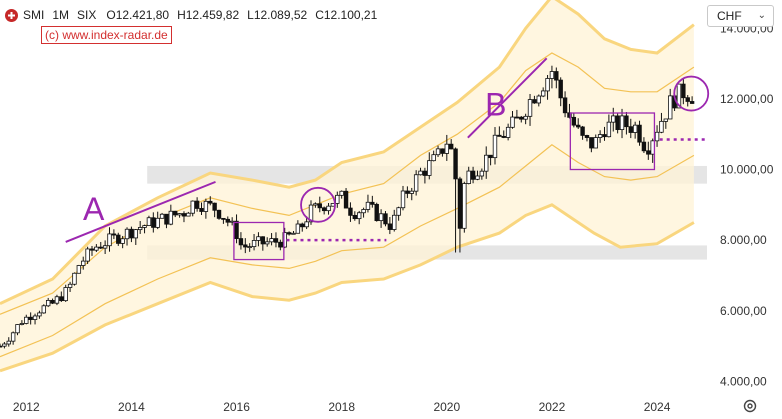 Image resolution: width=782 pixels, height=419 pixels. I want to click on swiss-flag-icon, so click(11, 15).